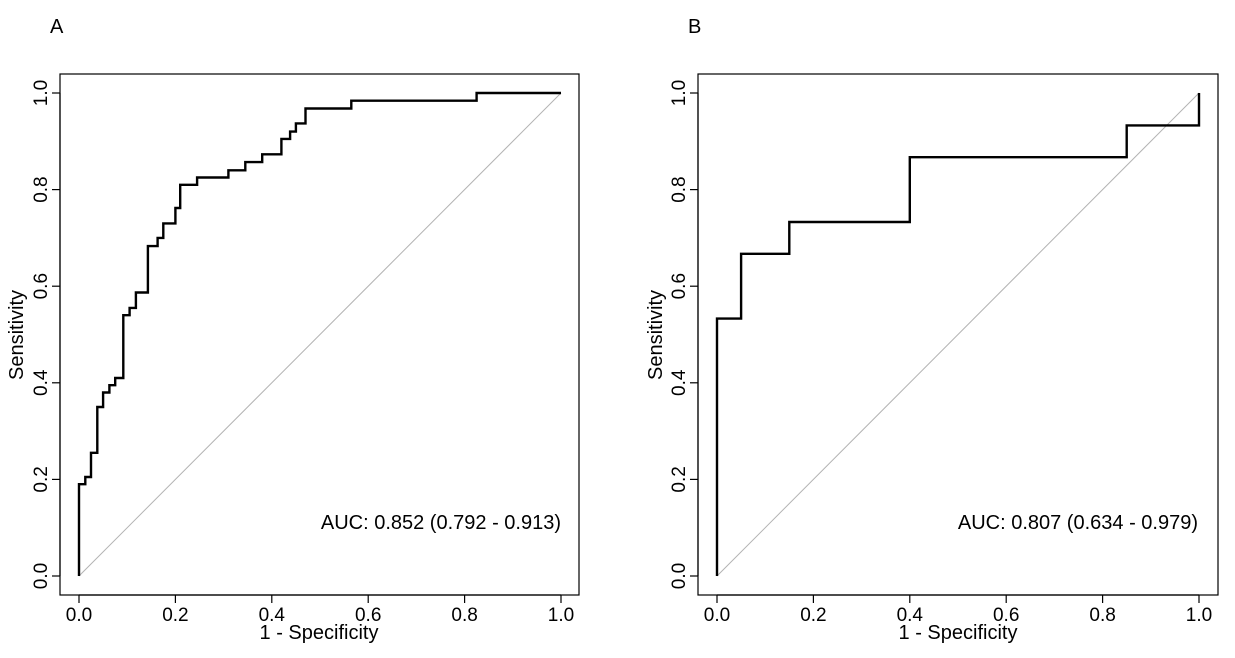 This screenshot has height=658, width=1235. What do you see at coordinates (41, 189) in the screenshot?
I see `y-tick-label-a: 0.8` at bounding box center [41, 189].